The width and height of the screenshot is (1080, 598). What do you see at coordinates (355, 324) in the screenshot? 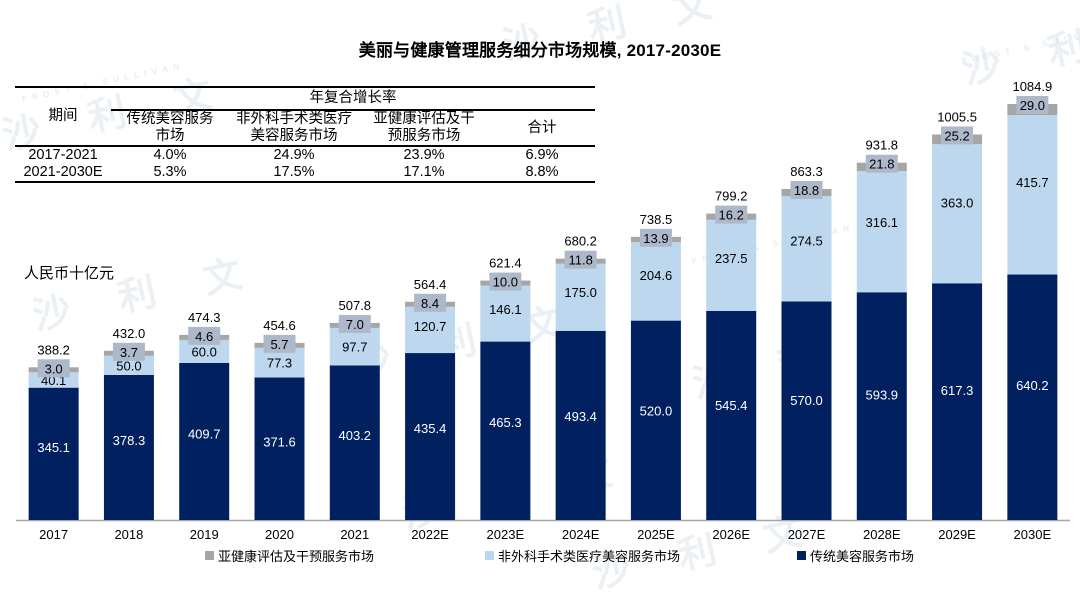
I see `data-label-sub-health: 7.0` at bounding box center [355, 324].